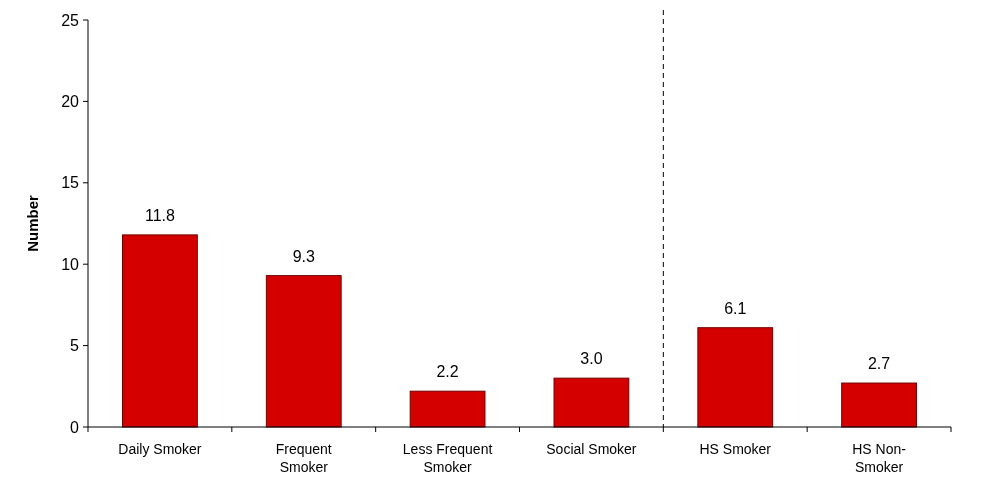 The height and width of the screenshot is (497, 1007). Describe the element at coordinates (160, 449) in the screenshot. I see `x-tick-label: Daily Smoker` at that location.